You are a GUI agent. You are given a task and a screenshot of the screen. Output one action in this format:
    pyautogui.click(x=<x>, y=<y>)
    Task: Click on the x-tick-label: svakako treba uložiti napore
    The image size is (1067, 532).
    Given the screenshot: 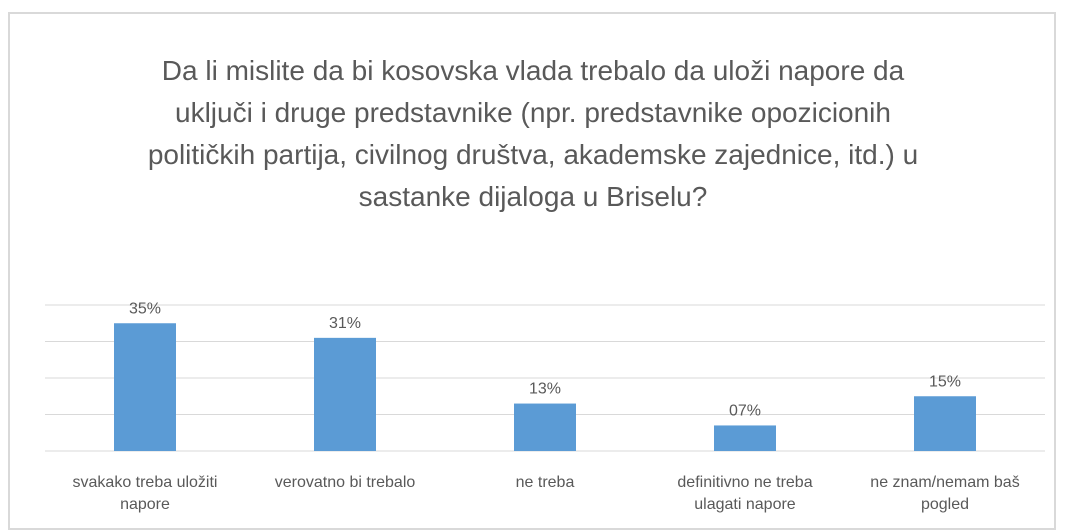 What is the action you would take?
    pyautogui.click(x=145, y=493)
    